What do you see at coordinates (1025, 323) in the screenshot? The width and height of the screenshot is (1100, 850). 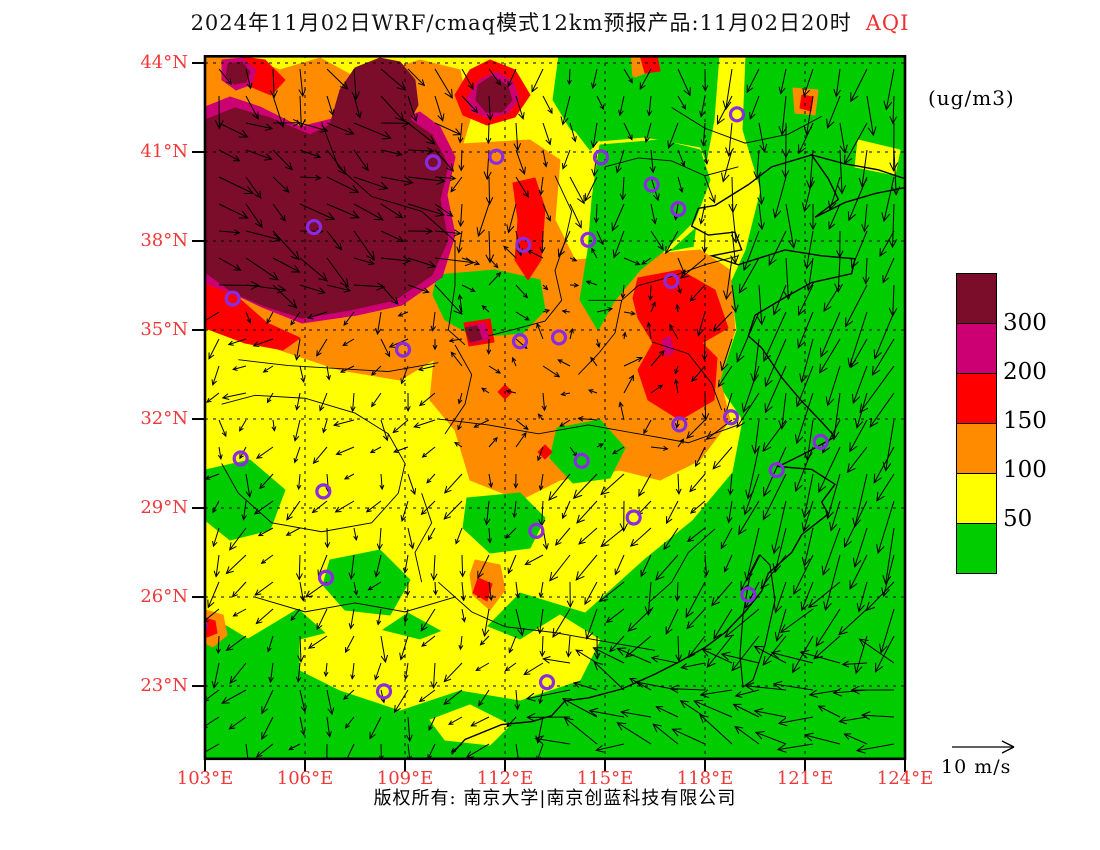 I see `legend-label: 300` at bounding box center [1025, 323].